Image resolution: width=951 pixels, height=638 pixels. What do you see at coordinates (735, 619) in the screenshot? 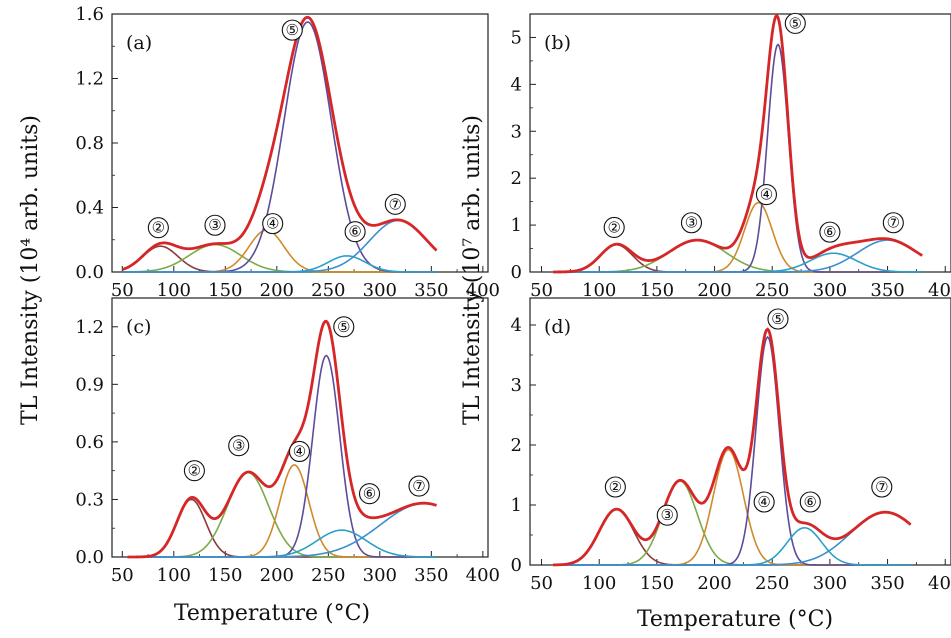
I see `x-axis-title-right: Temperature (°C)` at bounding box center [735, 619].